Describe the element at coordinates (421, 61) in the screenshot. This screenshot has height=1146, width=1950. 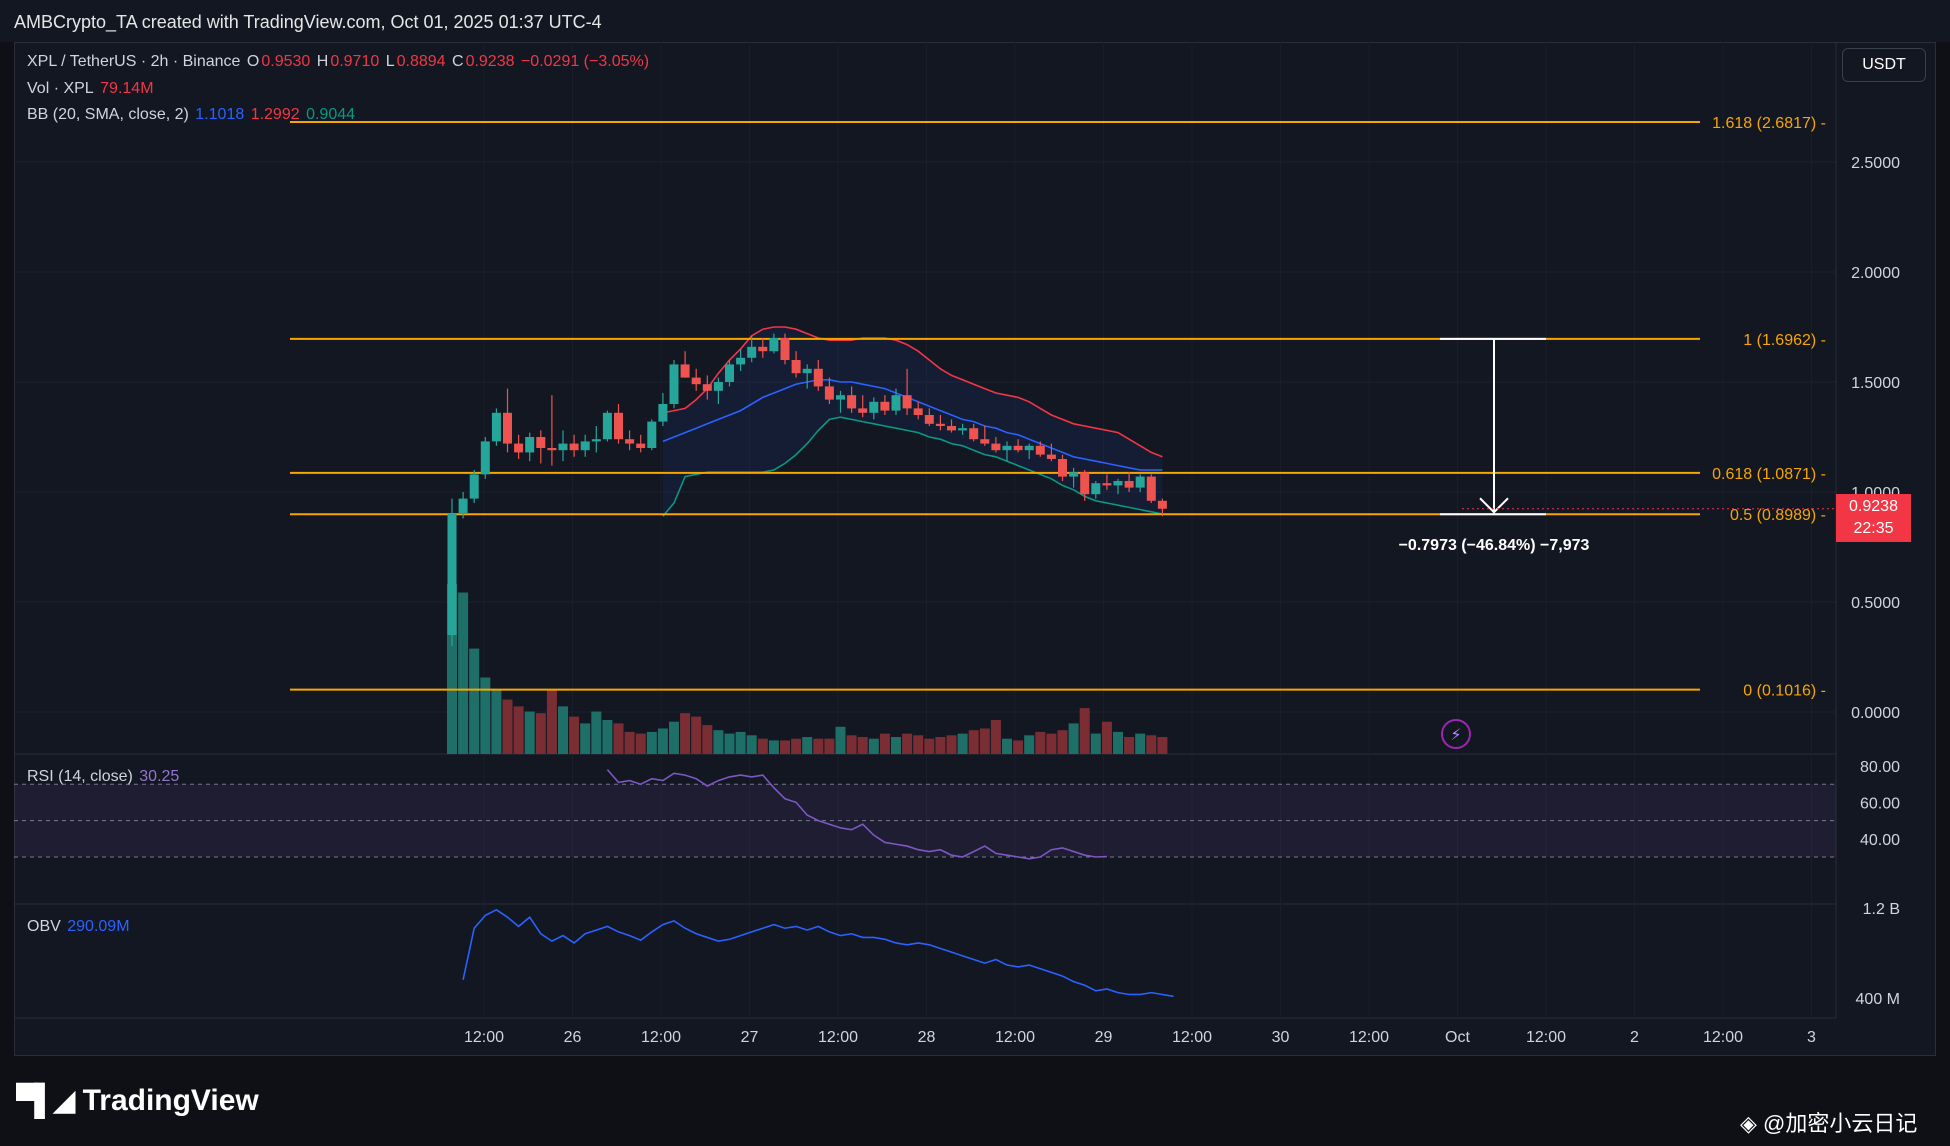
I see `low-value: 0.8894` at that location.